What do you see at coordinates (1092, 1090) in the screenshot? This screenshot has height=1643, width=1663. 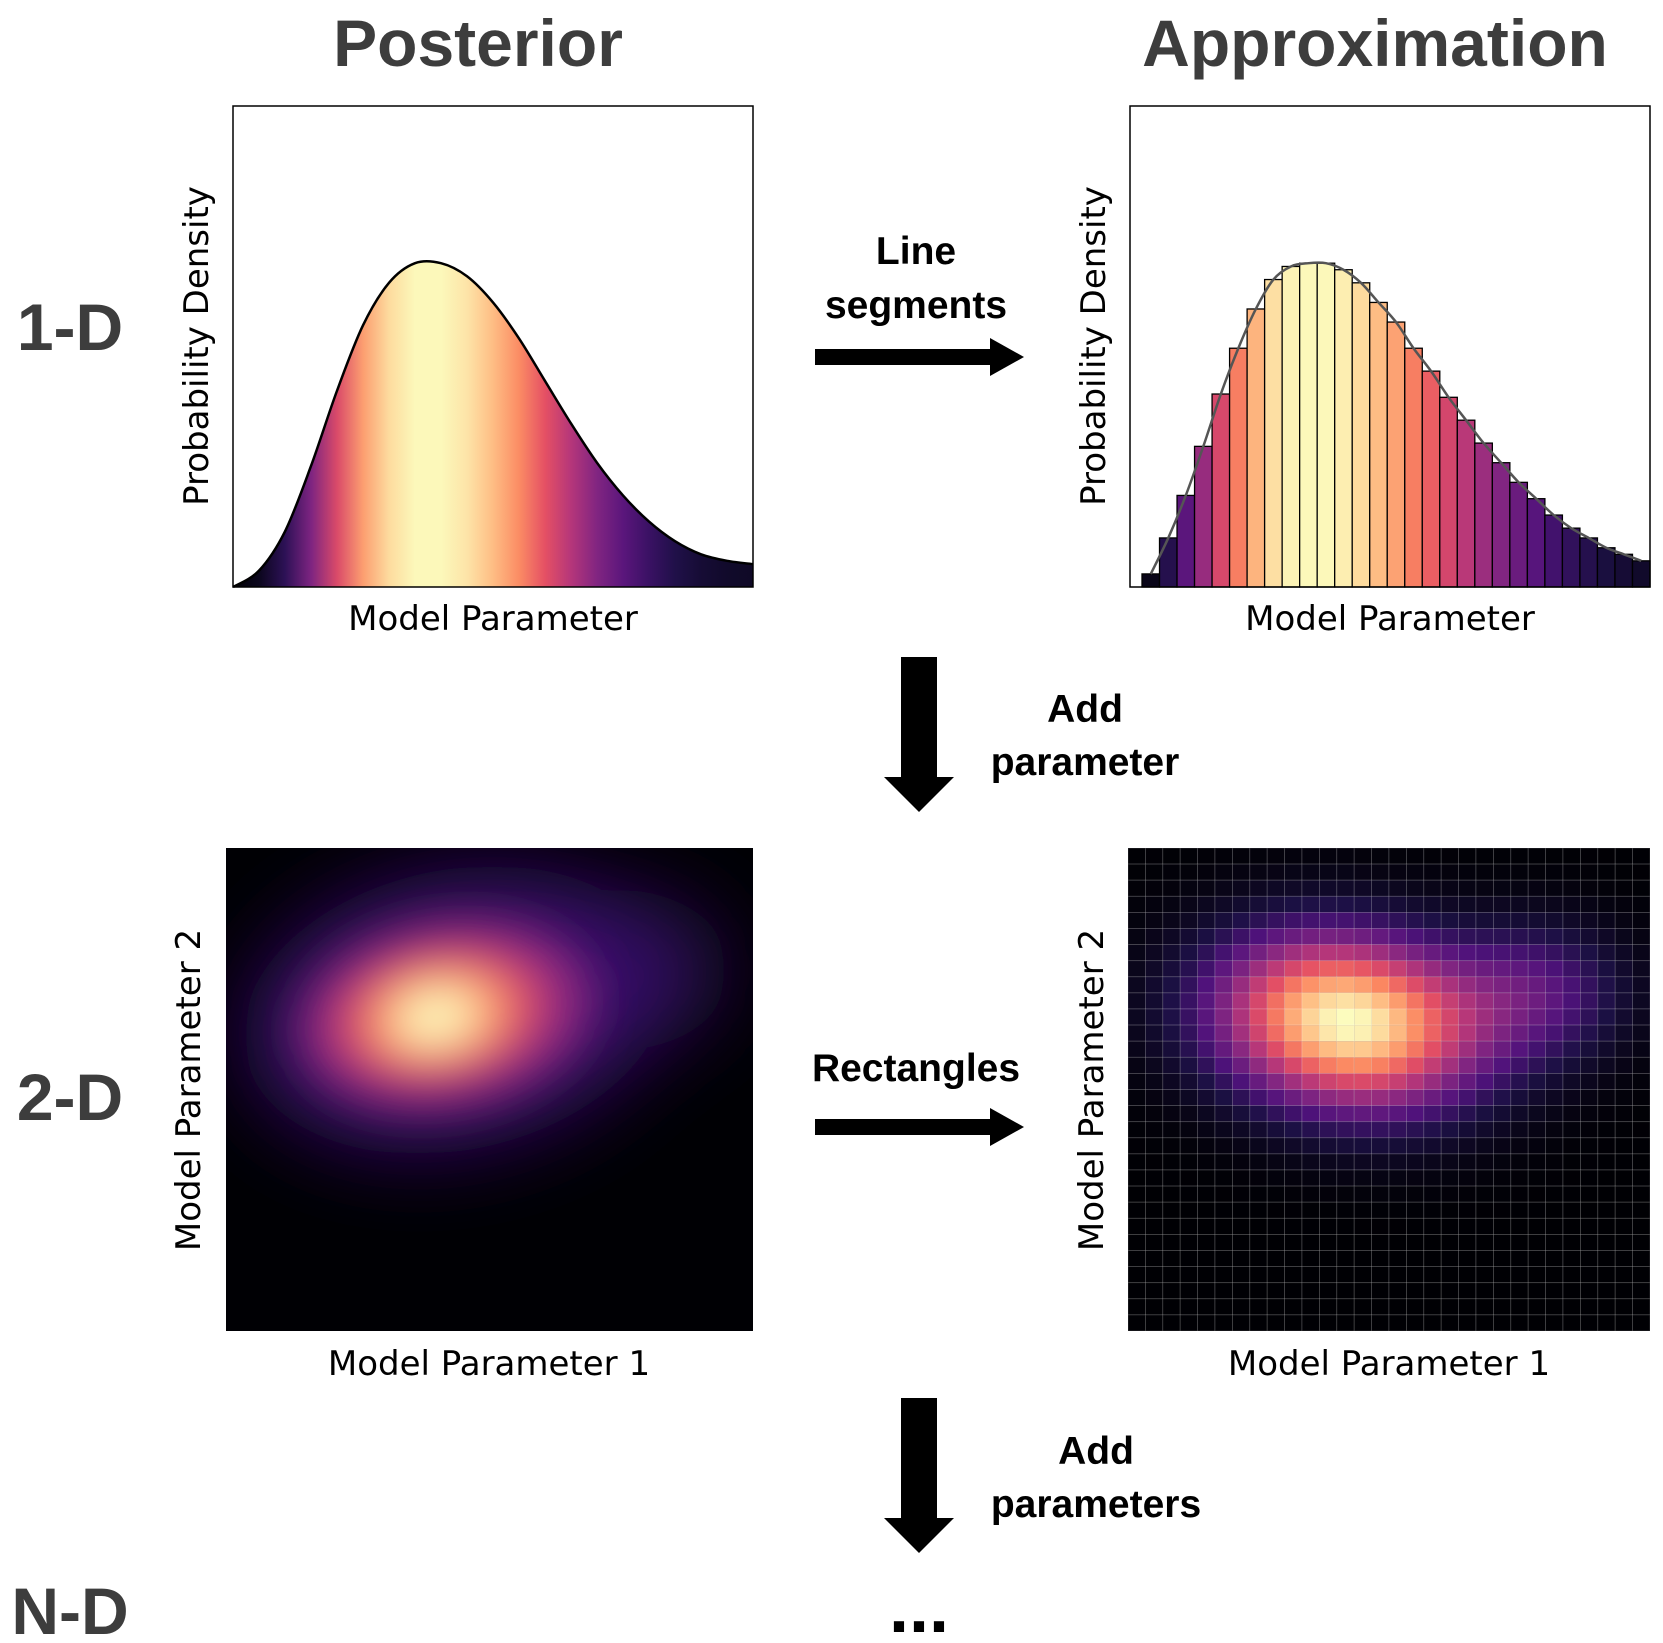 I see `approximation-2d-ylabel: Model Parameter 2` at bounding box center [1092, 1090].